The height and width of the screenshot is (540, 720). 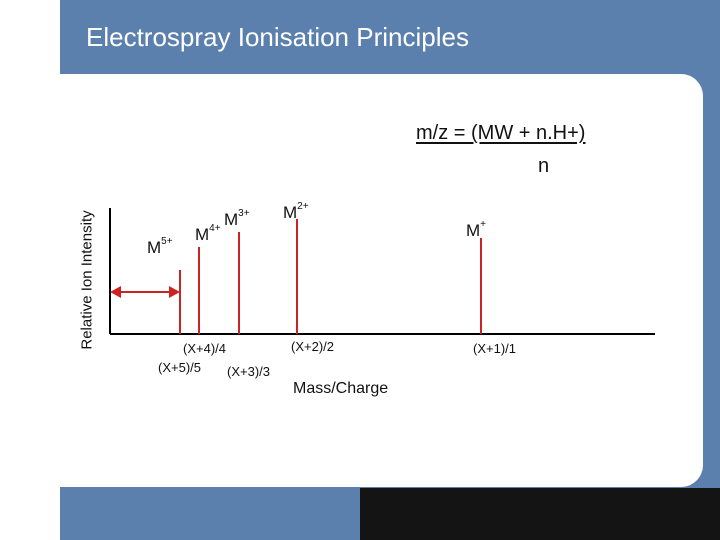 I want to click on peak-m1-ion: M, so click(x=473, y=230).